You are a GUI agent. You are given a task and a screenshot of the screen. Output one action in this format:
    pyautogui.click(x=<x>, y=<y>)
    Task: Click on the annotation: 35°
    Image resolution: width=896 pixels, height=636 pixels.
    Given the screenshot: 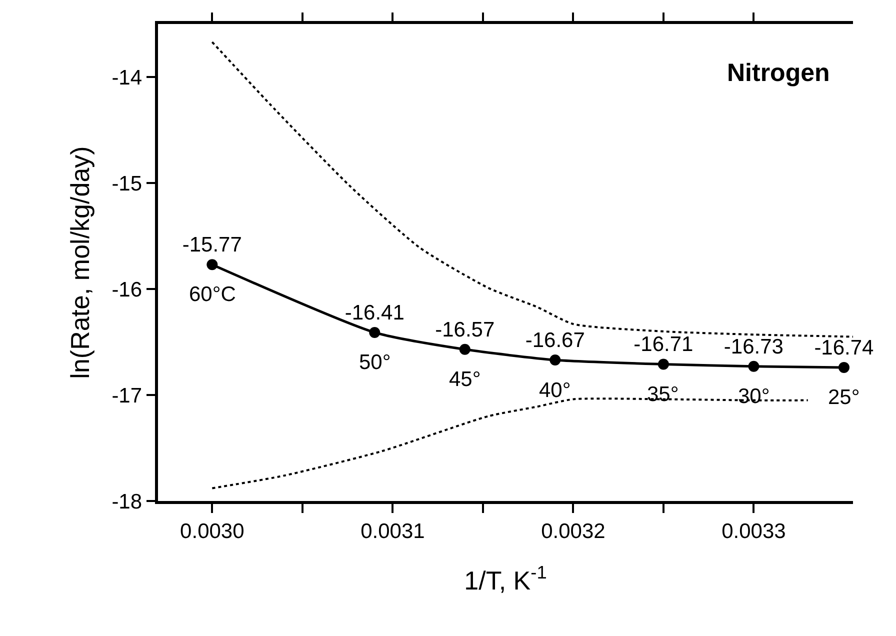 What is the action you would take?
    pyautogui.click(x=663, y=394)
    